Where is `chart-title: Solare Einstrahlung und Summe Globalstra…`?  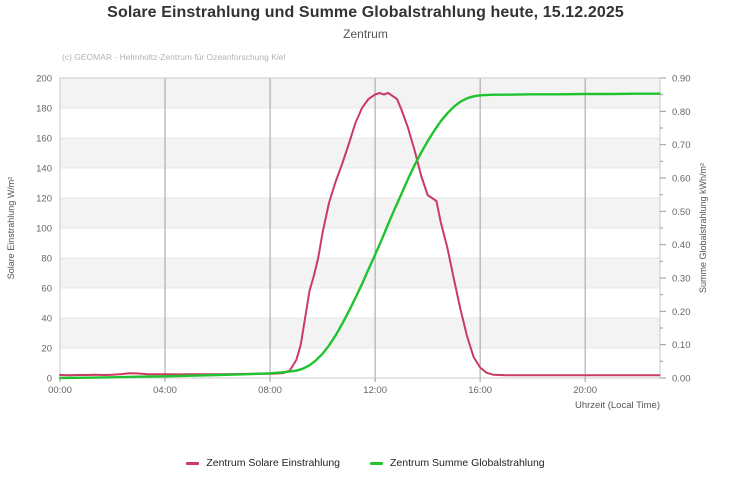 chart-title: Solare Einstrahlung und Summe Globalstra… is located at coordinates (365, 12).